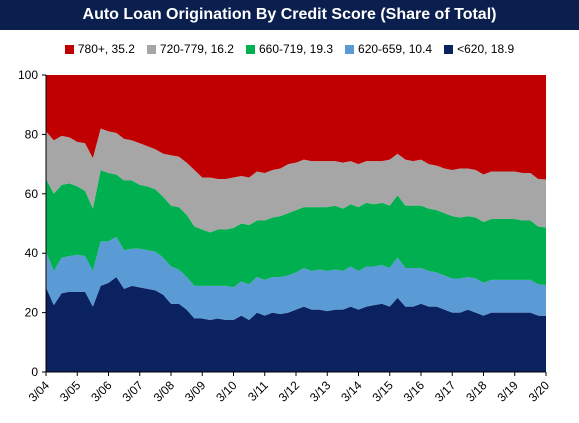  I want to click on x-tick-label: 3/04, so click(39, 391).